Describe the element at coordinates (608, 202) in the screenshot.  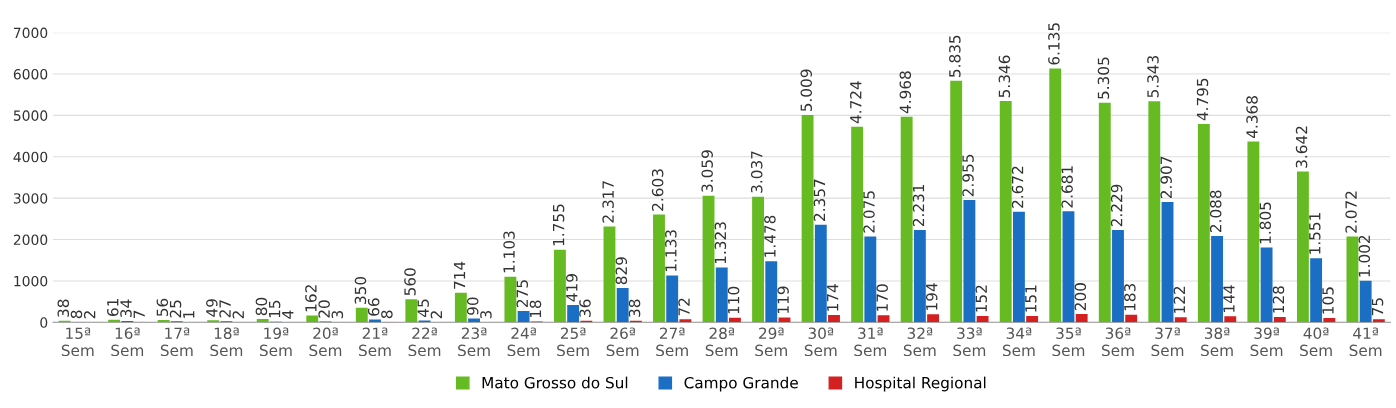
I see `data-label: 2.317` at that location.